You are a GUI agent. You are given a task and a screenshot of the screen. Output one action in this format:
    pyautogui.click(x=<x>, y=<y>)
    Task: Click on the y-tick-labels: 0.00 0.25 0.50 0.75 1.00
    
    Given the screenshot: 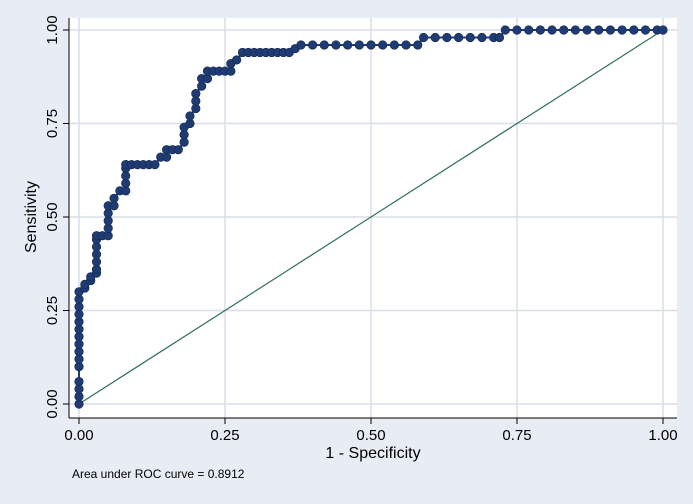 What is the action you would take?
    pyautogui.click(x=52, y=216)
    